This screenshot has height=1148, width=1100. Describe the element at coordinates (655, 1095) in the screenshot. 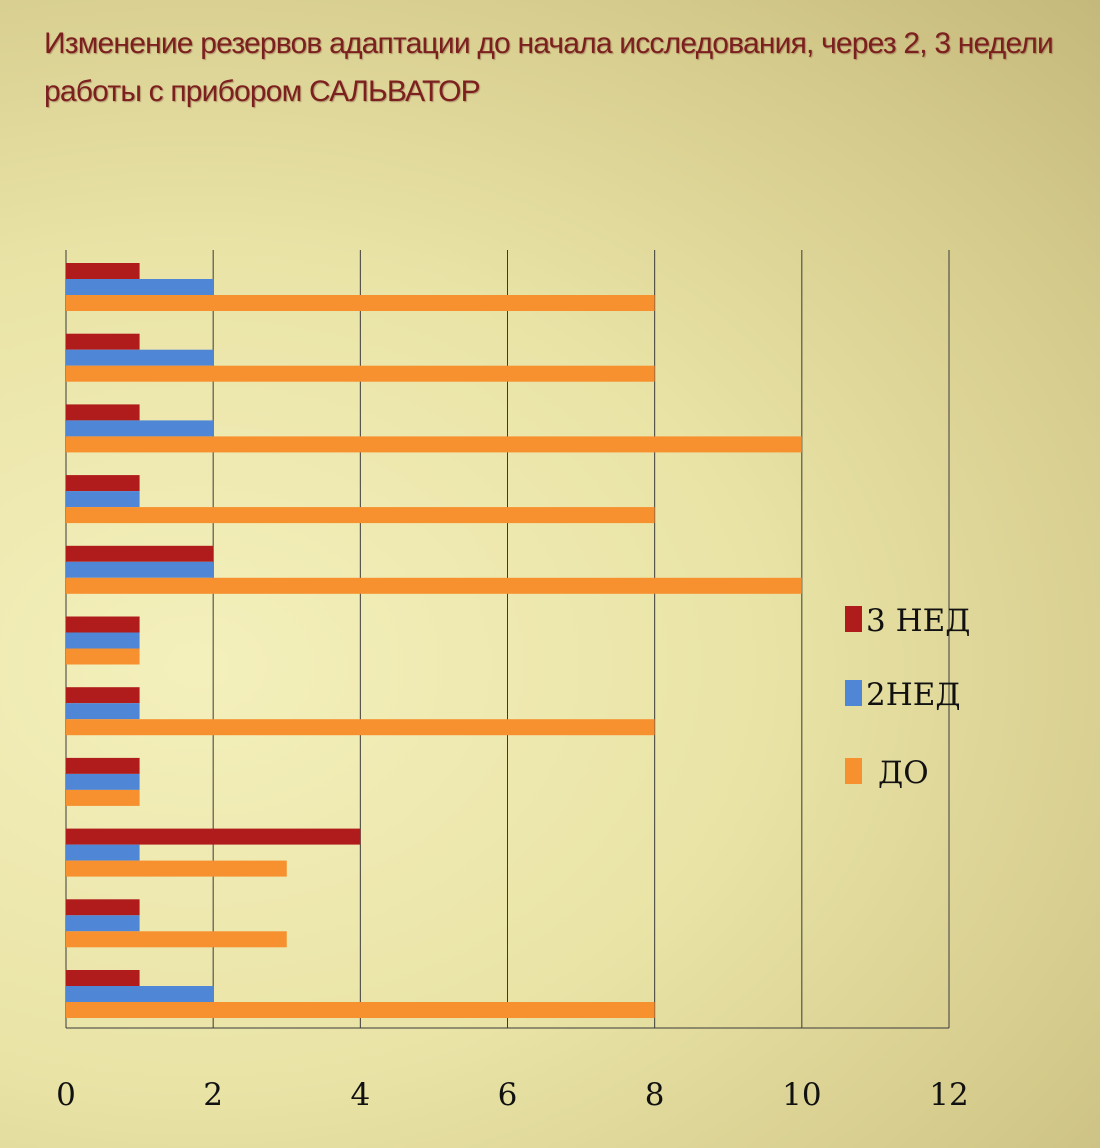

I see `x-tick-label: 8` at that location.